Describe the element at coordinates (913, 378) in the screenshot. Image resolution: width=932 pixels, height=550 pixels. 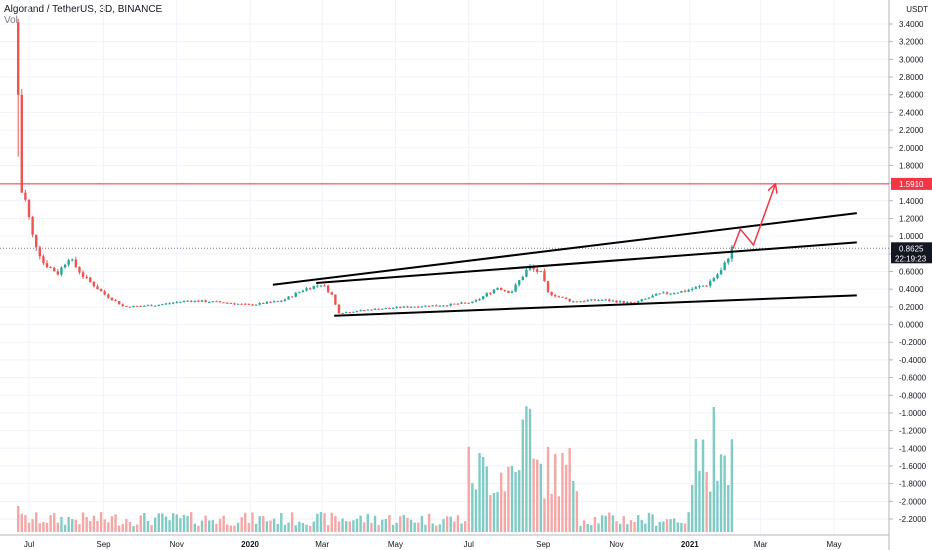
I see `price-tick-label: -0.6000` at that location.